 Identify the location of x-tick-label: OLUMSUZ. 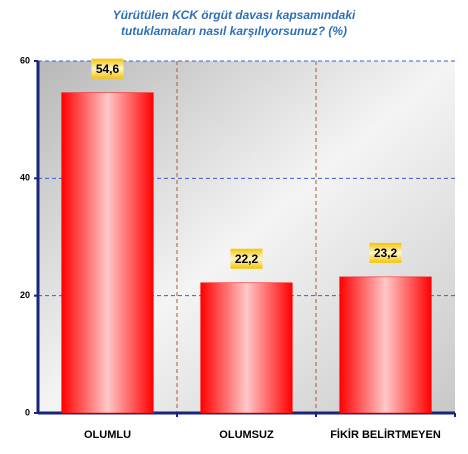
(246, 435).